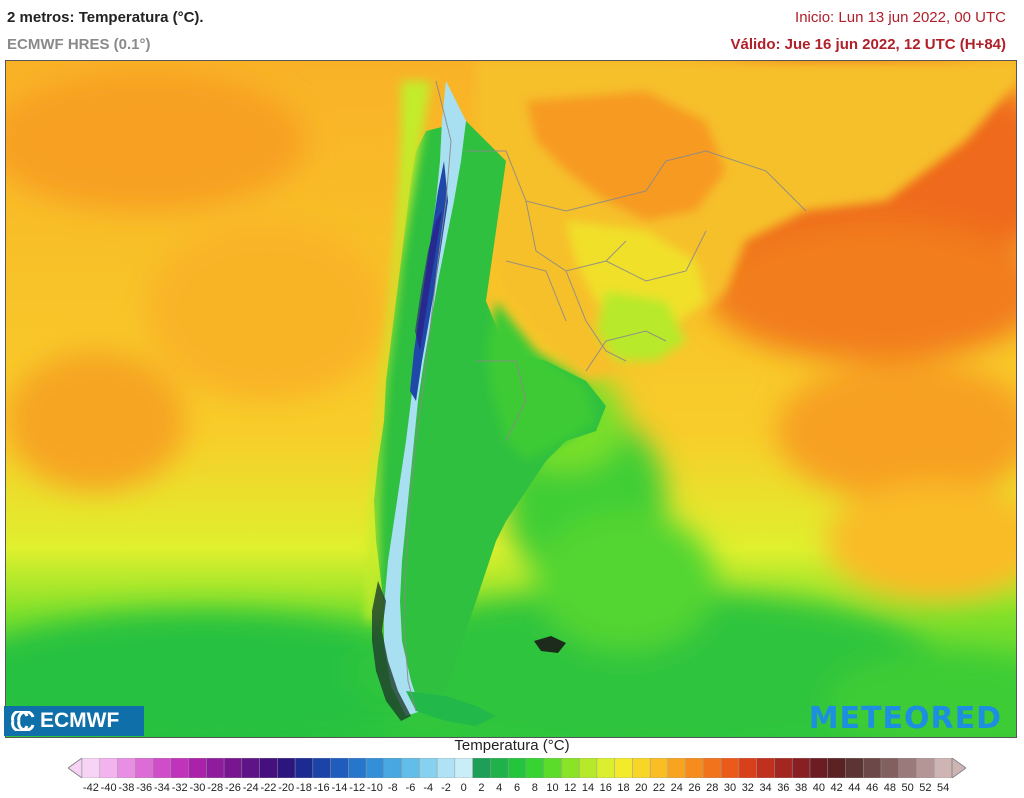 This screenshot has width=1024, height=798. I want to click on scale-label: 10, so click(552, 788).